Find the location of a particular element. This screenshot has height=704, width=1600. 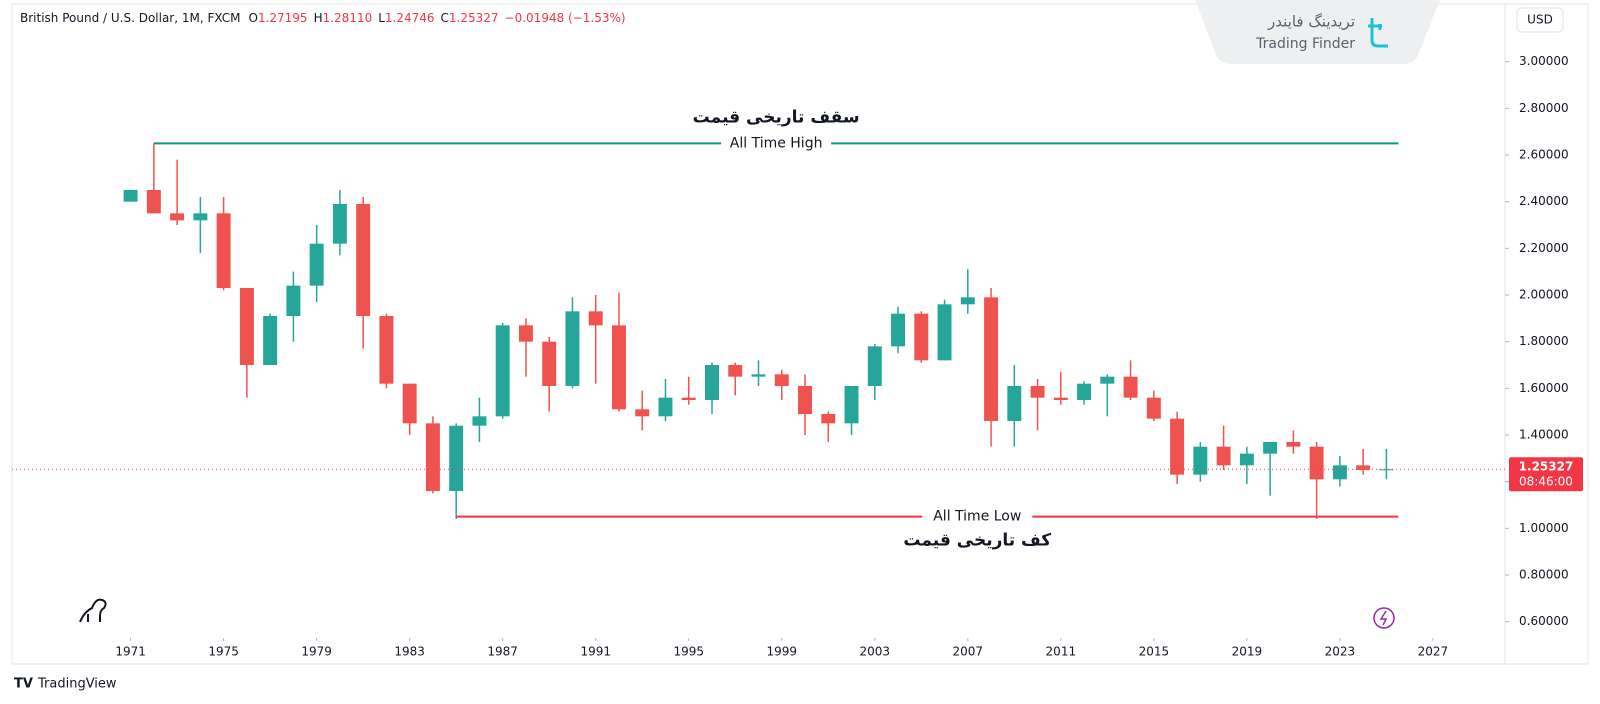

x-tick-label: 1975 is located at coordinates (223, 652).